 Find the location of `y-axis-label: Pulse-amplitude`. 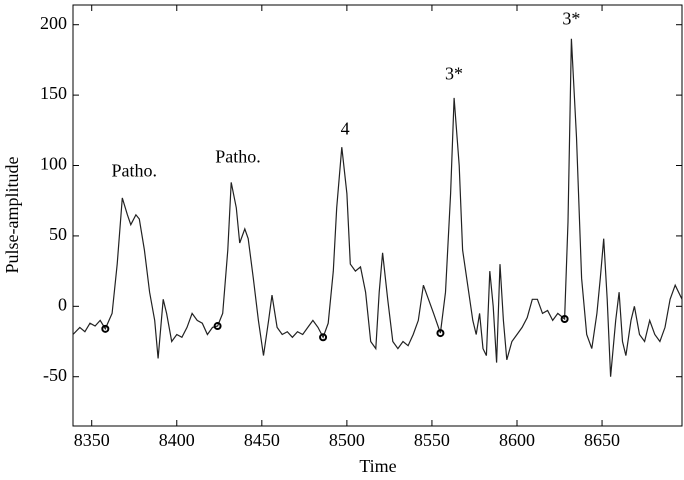

y-axis-label: Pulse-amplitude is located at coordinates (12, 214).